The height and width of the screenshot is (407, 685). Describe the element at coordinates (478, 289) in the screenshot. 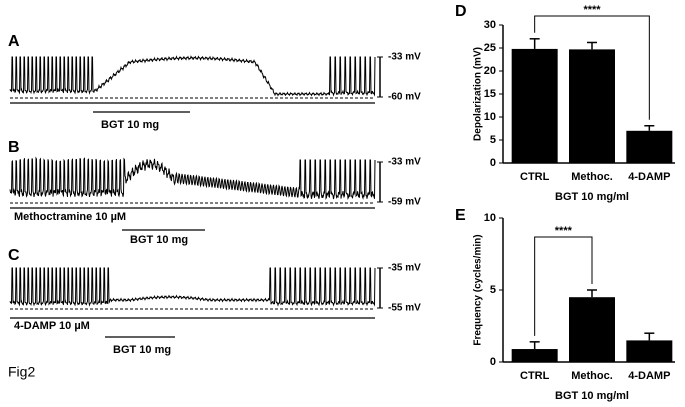

I see `y-axis-label: Frequency (cycles/min)` at that location.